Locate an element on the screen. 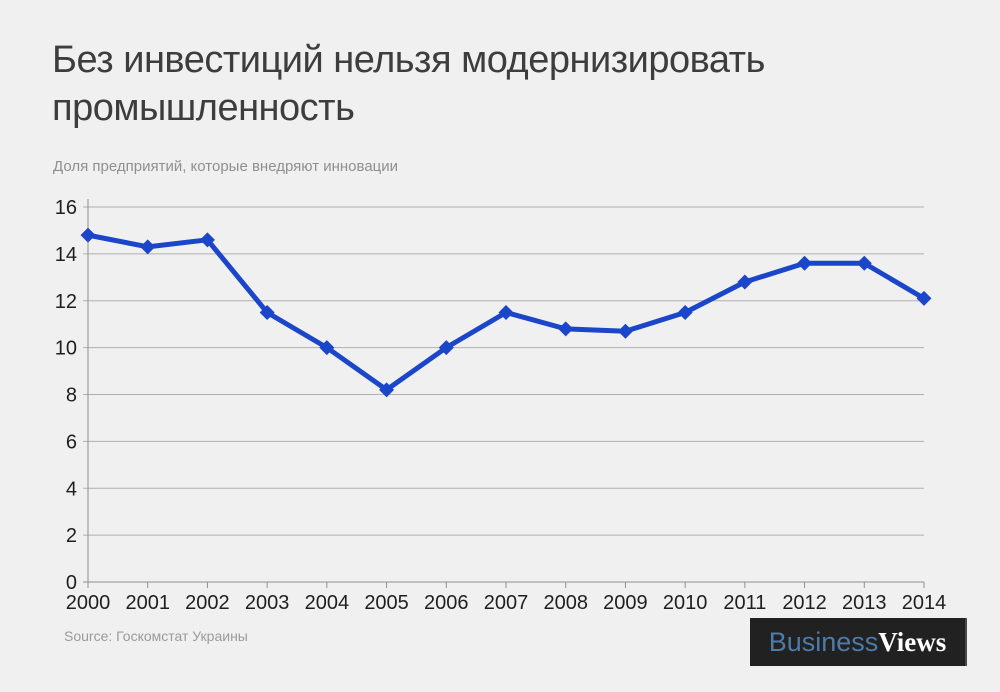 Image resolution: width=1000 pixels, height=692 pixels. x-axis-tick-label: 2001 is located at coordinates (147, 603).